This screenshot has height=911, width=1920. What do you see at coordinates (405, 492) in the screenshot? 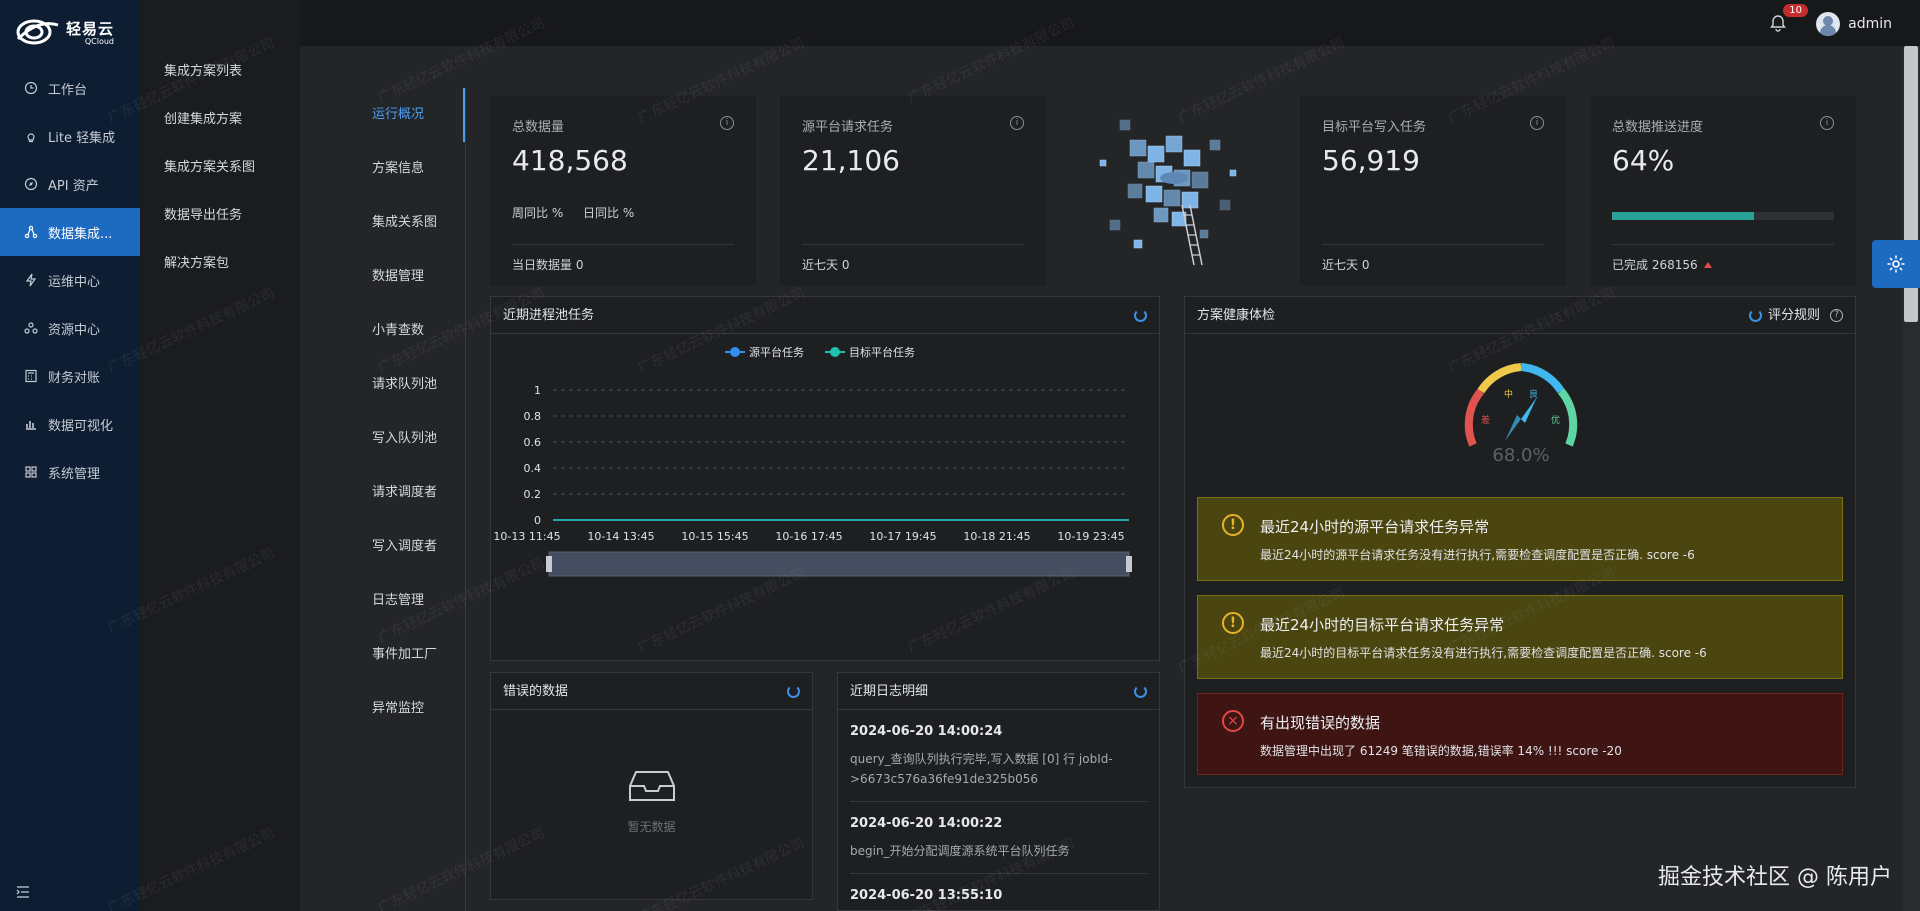
I see `tab-7: 请求调度者` at bounding box center [405, 492].